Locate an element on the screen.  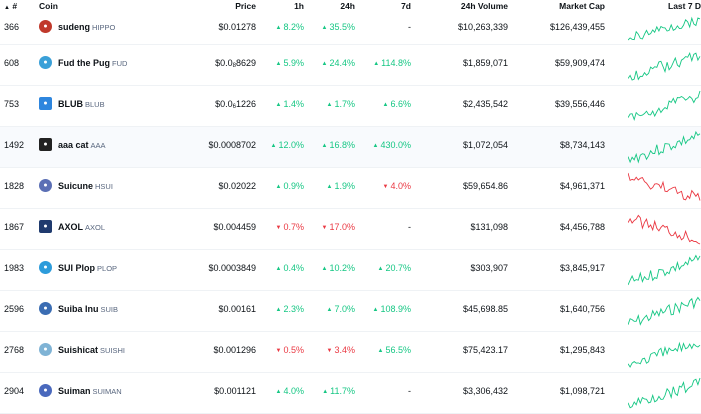
h1-change-cell: ▲ 4.0% is located at coordinates (289, 391).